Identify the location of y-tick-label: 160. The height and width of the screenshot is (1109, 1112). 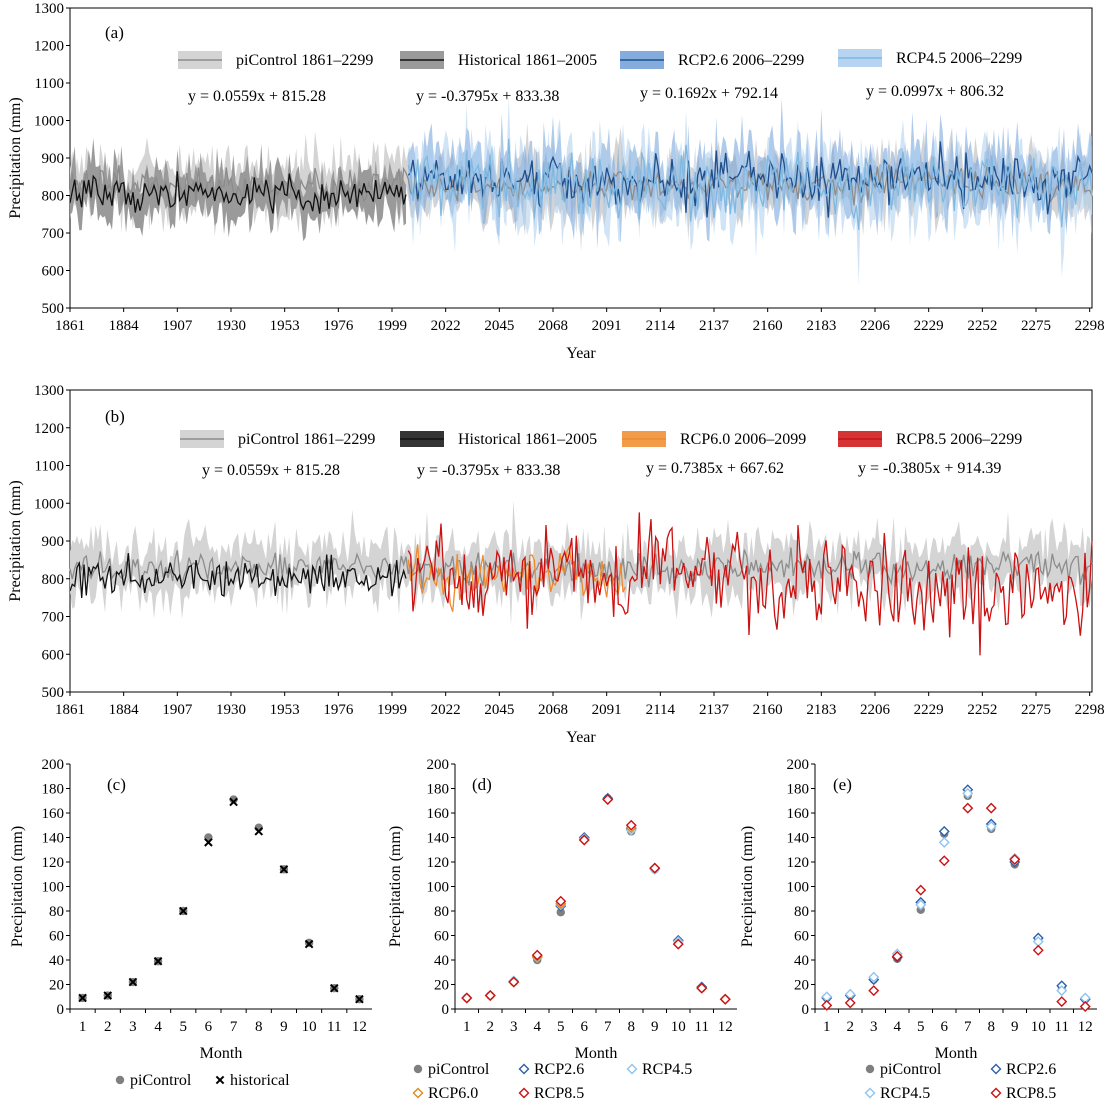
(53, 814).